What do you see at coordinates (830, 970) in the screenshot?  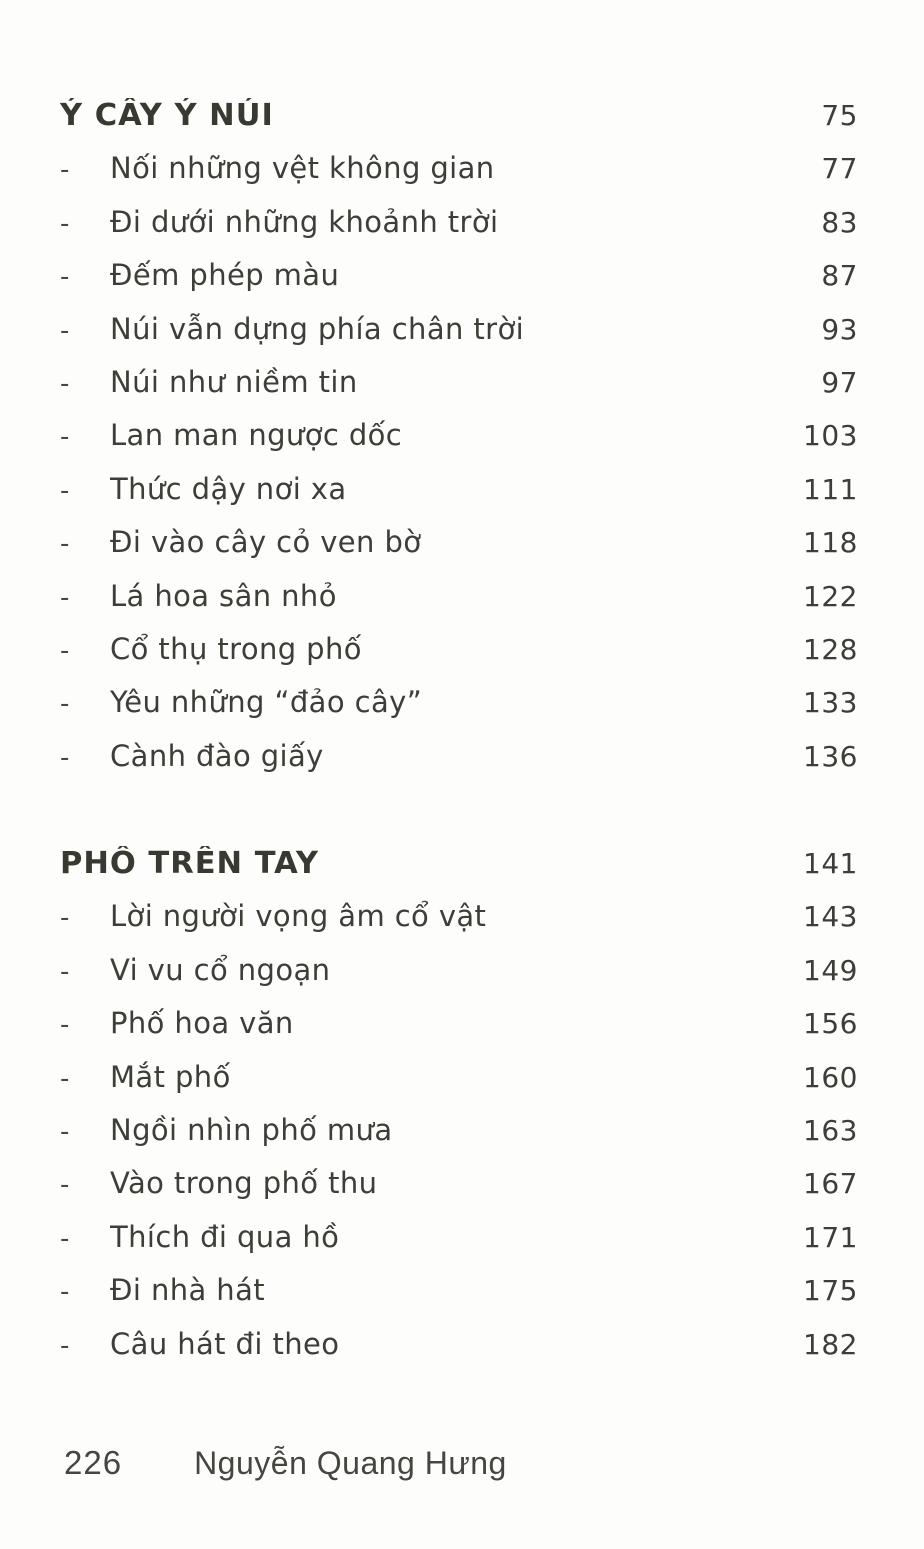 I see `entry-page-number: 149` at bounding box center [830, 970].